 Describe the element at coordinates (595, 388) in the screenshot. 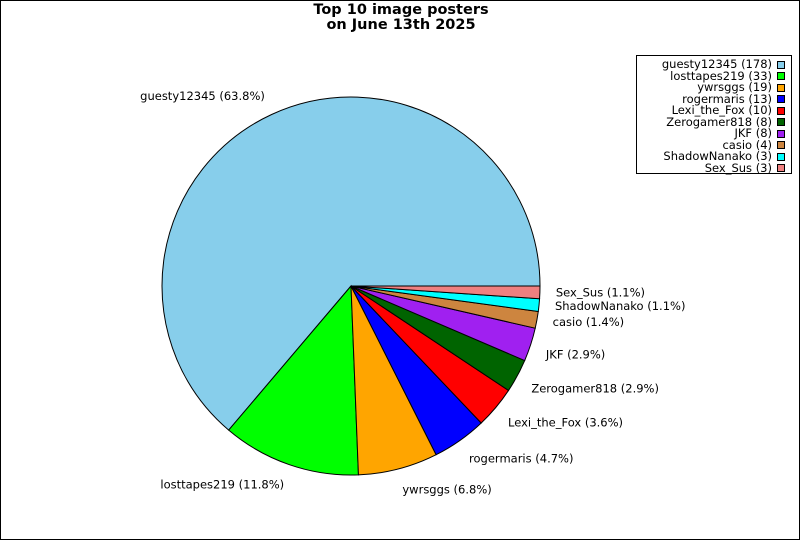

I see `slice-label: Zerogamer818 (2.9%)` at that location.